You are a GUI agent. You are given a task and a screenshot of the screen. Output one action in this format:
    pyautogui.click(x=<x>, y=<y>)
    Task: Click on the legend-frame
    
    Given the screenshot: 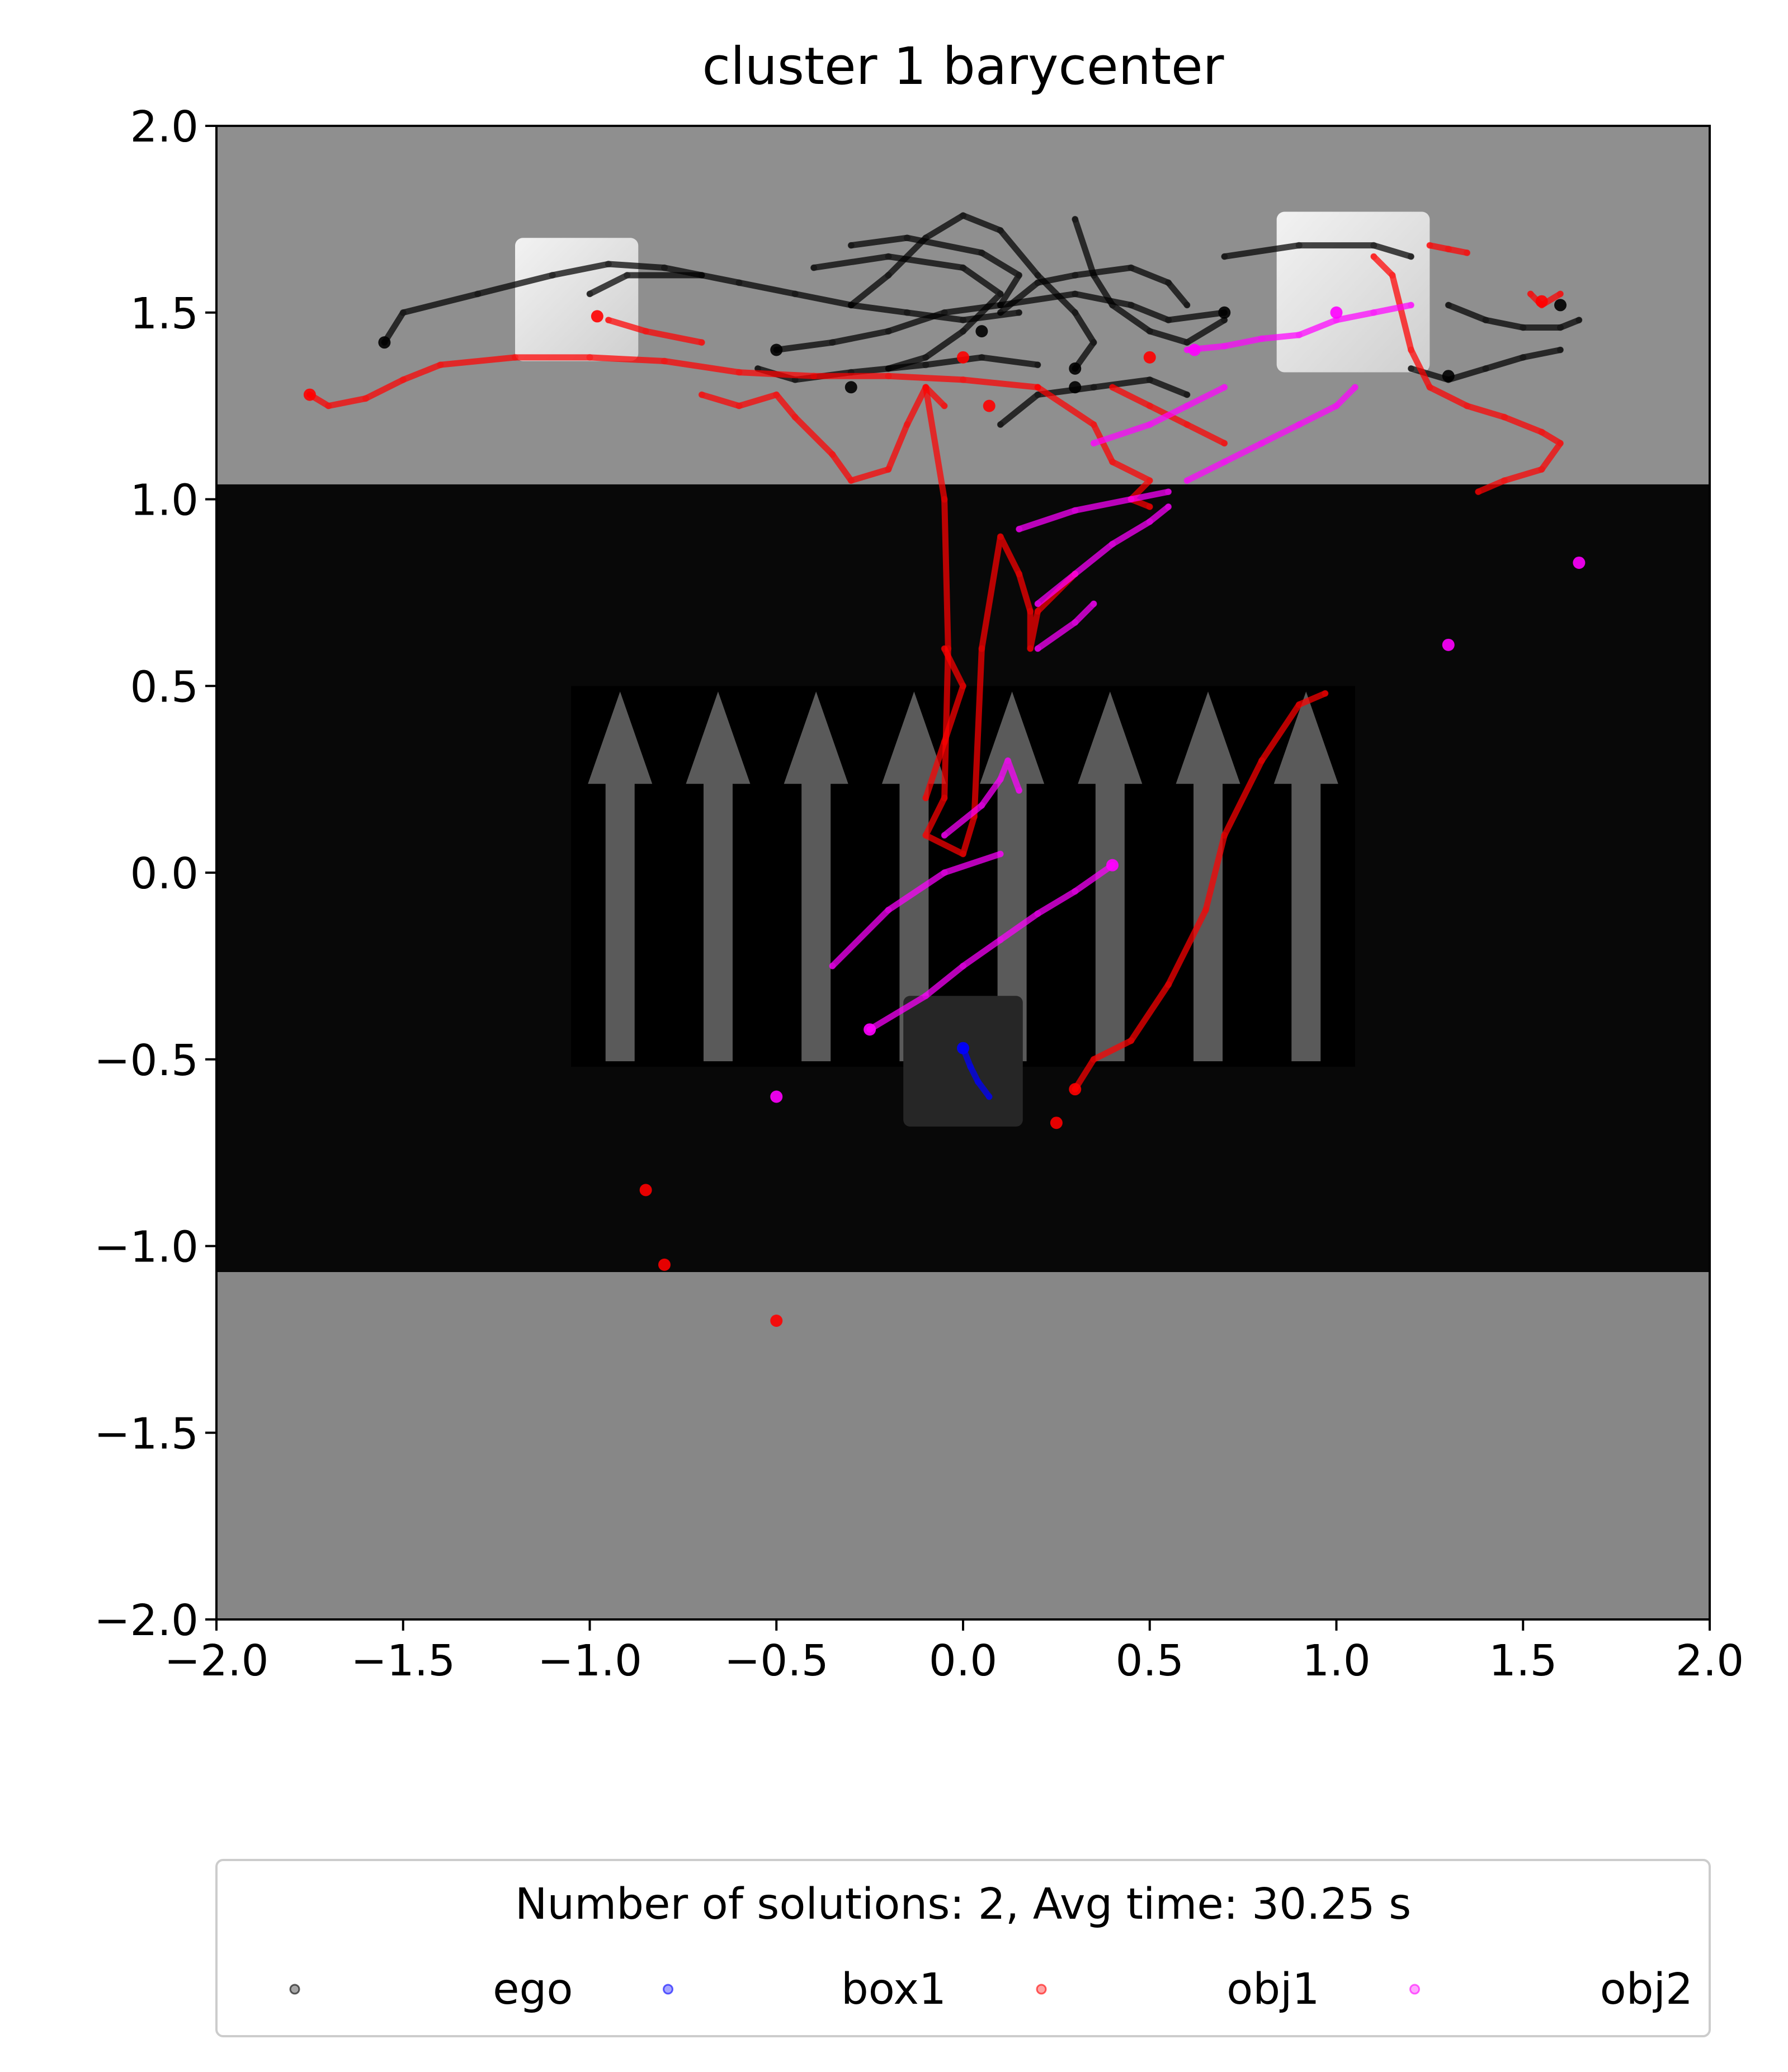 What is the action you would take?
    pyautogui.click(x=963, y=1948)
    